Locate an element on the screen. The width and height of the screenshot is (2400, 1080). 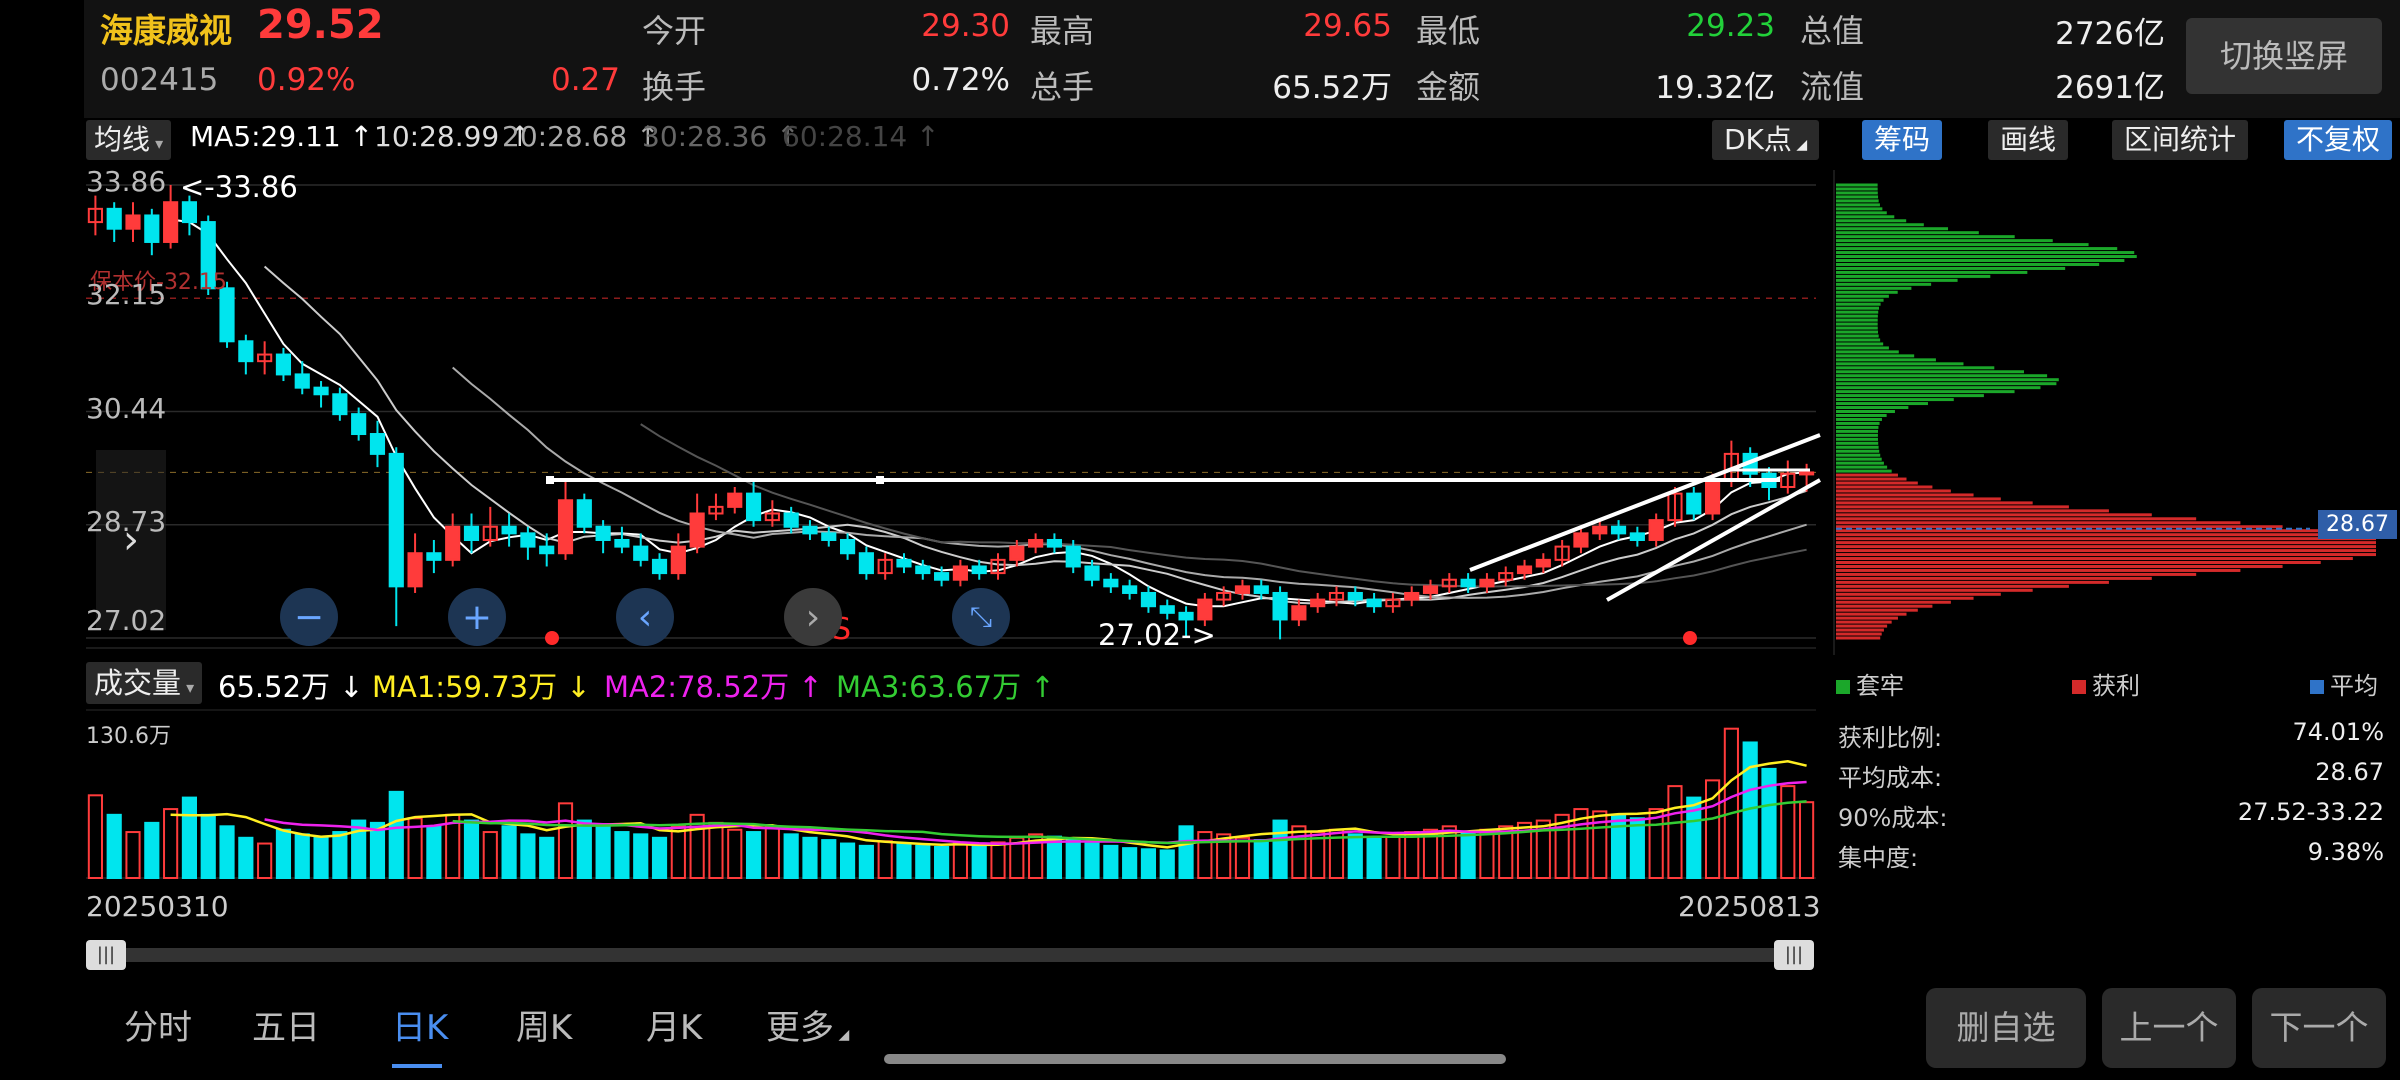
concentration-value: 9.38% is located at coordinates (2345, 852).